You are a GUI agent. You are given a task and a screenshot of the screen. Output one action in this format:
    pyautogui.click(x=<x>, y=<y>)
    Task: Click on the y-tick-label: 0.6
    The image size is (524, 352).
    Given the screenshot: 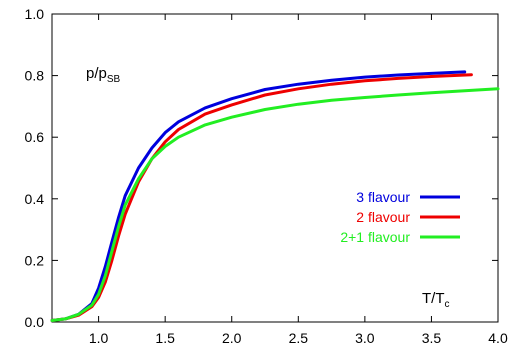 What is the action you would take?
    pyautogui.click(x=35, y=137)
    